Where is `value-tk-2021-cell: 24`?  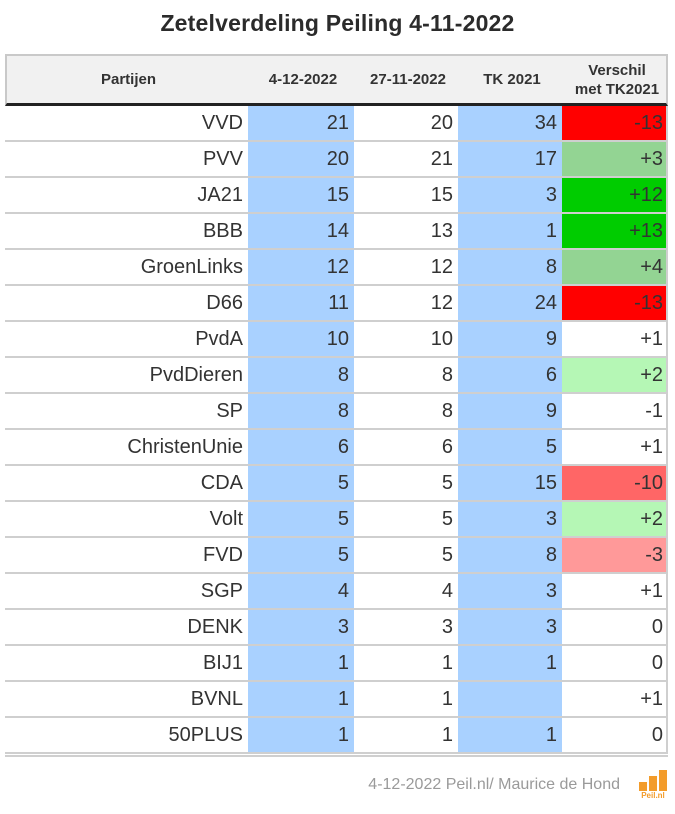 value-tk-2021-cell: 24 is located at coordinates (510, 303).